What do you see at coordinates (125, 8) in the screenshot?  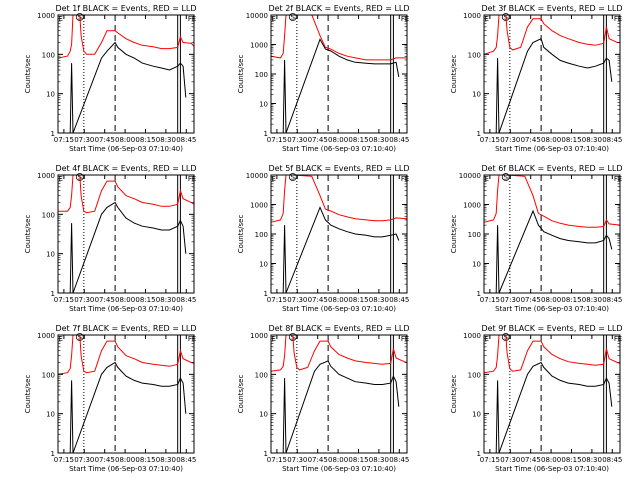 I see `chart-title: Det 1f BLACK = Events, RED = LLD` at bounding box center [125, 8].